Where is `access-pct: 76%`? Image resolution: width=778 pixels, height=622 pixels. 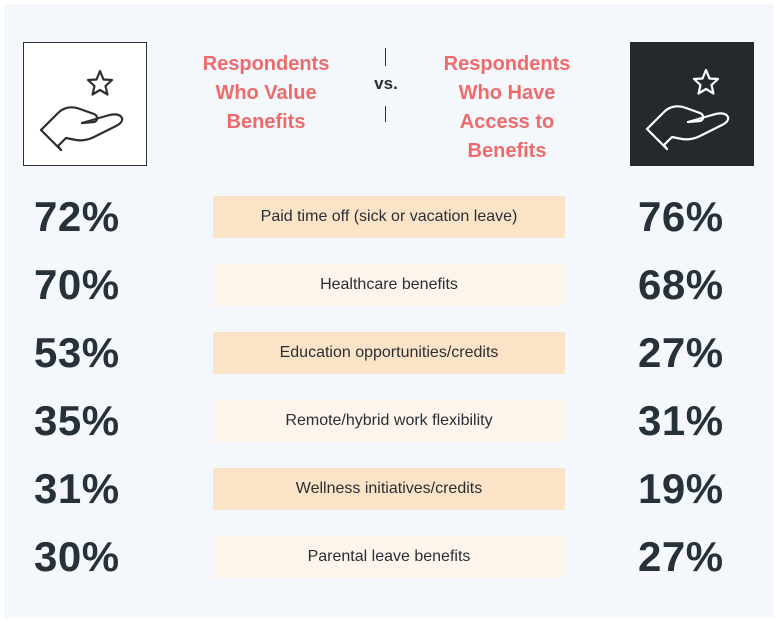
access-pct: 76% is located at coordinates (681, 216).